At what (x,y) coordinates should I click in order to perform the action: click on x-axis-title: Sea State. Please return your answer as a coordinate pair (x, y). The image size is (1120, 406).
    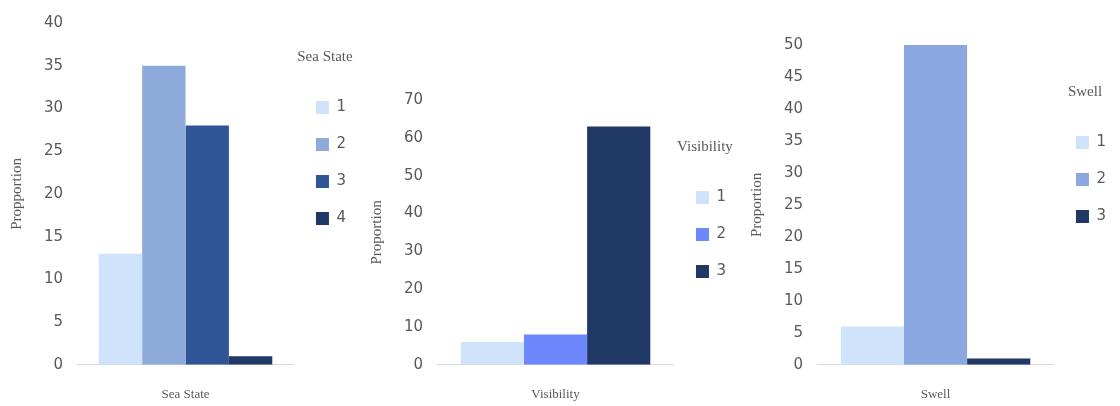
    Looking at the image, I should click on (185, 393).